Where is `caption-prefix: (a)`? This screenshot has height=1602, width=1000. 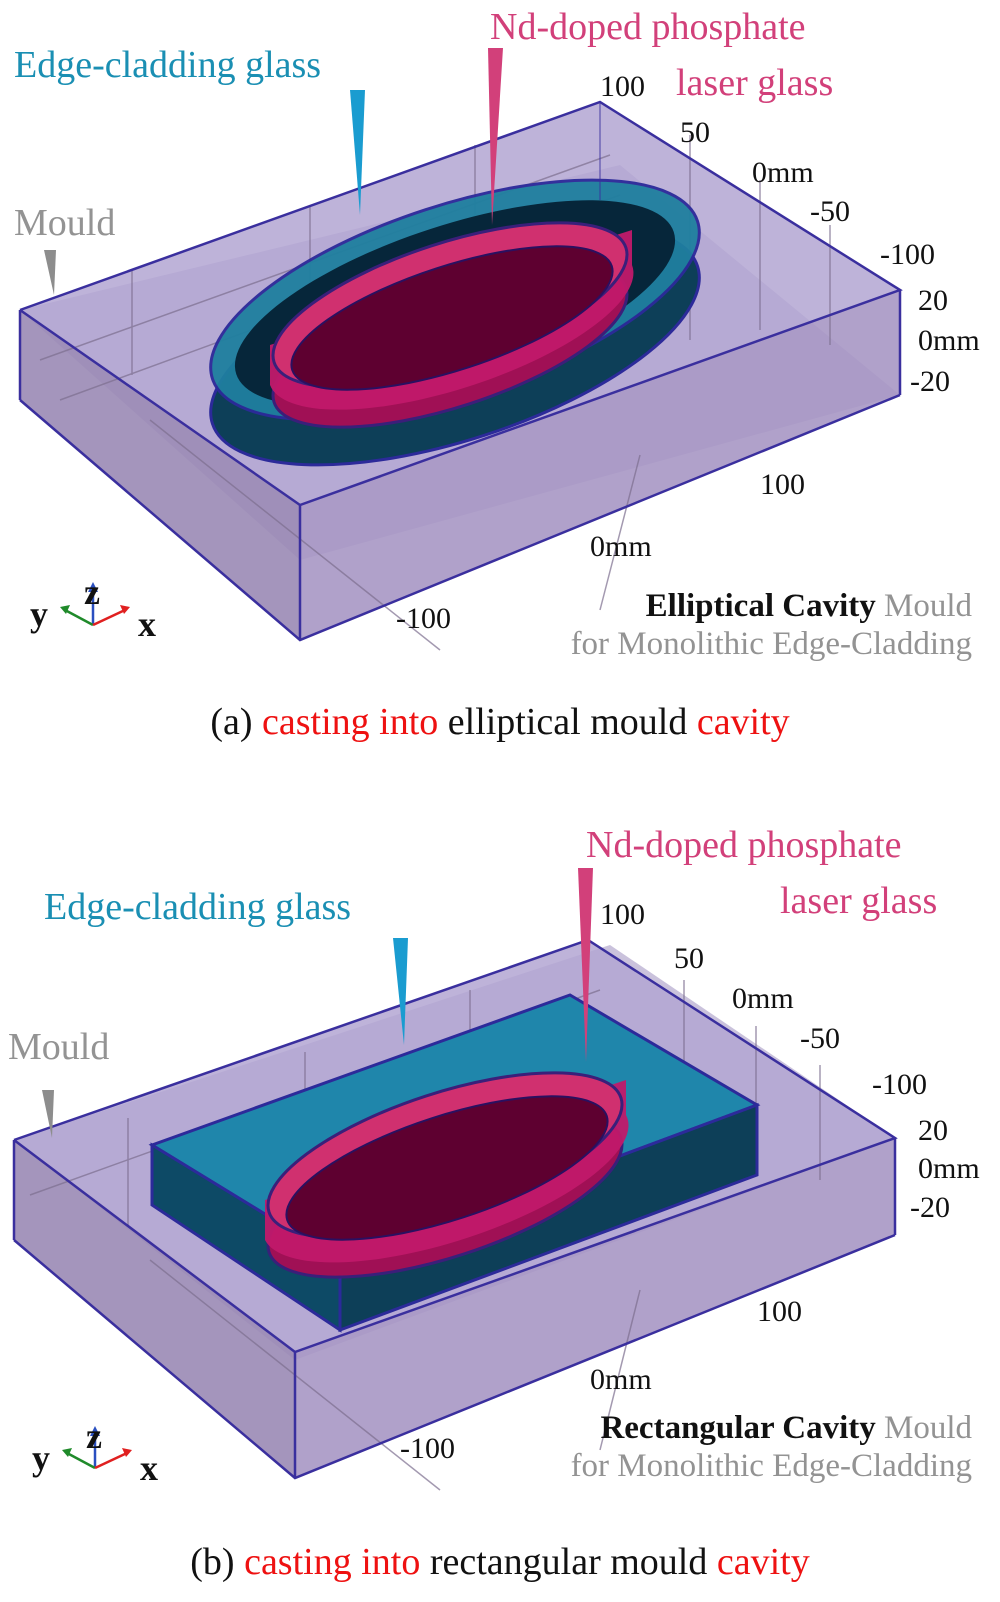 caption-prefix: (a) is located at coordinates (231, 722).